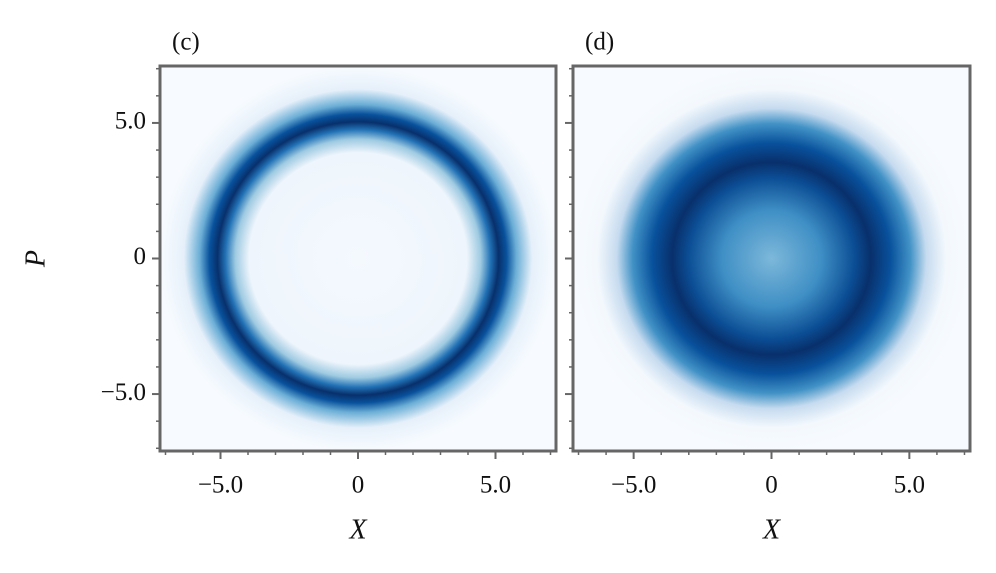  I want to click on y-tick-label: −5.0, so click(123, 392).